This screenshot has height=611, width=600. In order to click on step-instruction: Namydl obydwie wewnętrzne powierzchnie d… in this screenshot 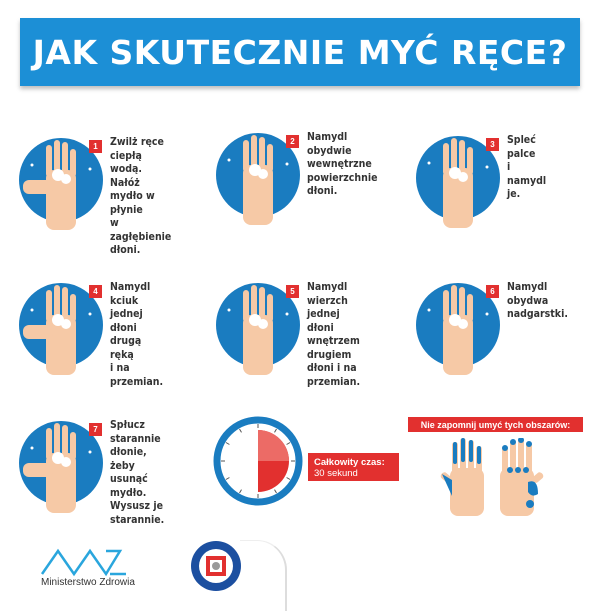, I will do `click(342, 164)`.